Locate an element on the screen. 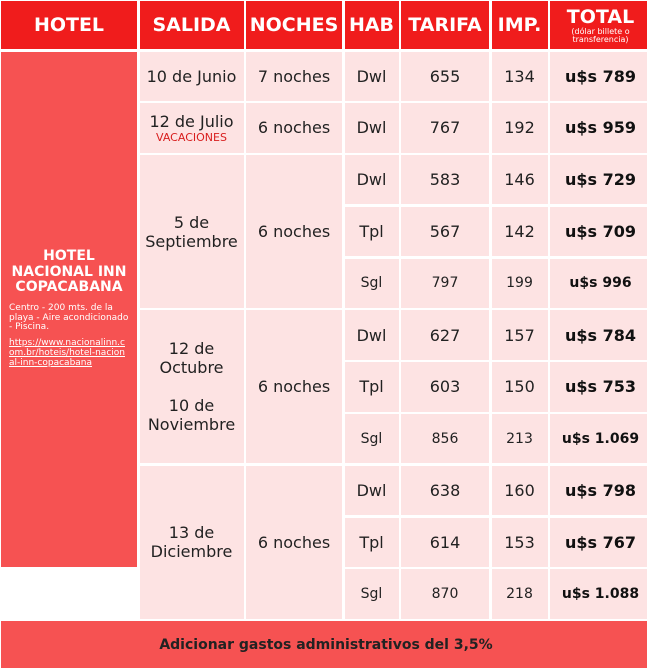 Image resolution: width=647 pixels, height=668 pixels. cell-imp: 160 is located at coordinates (519, 490).